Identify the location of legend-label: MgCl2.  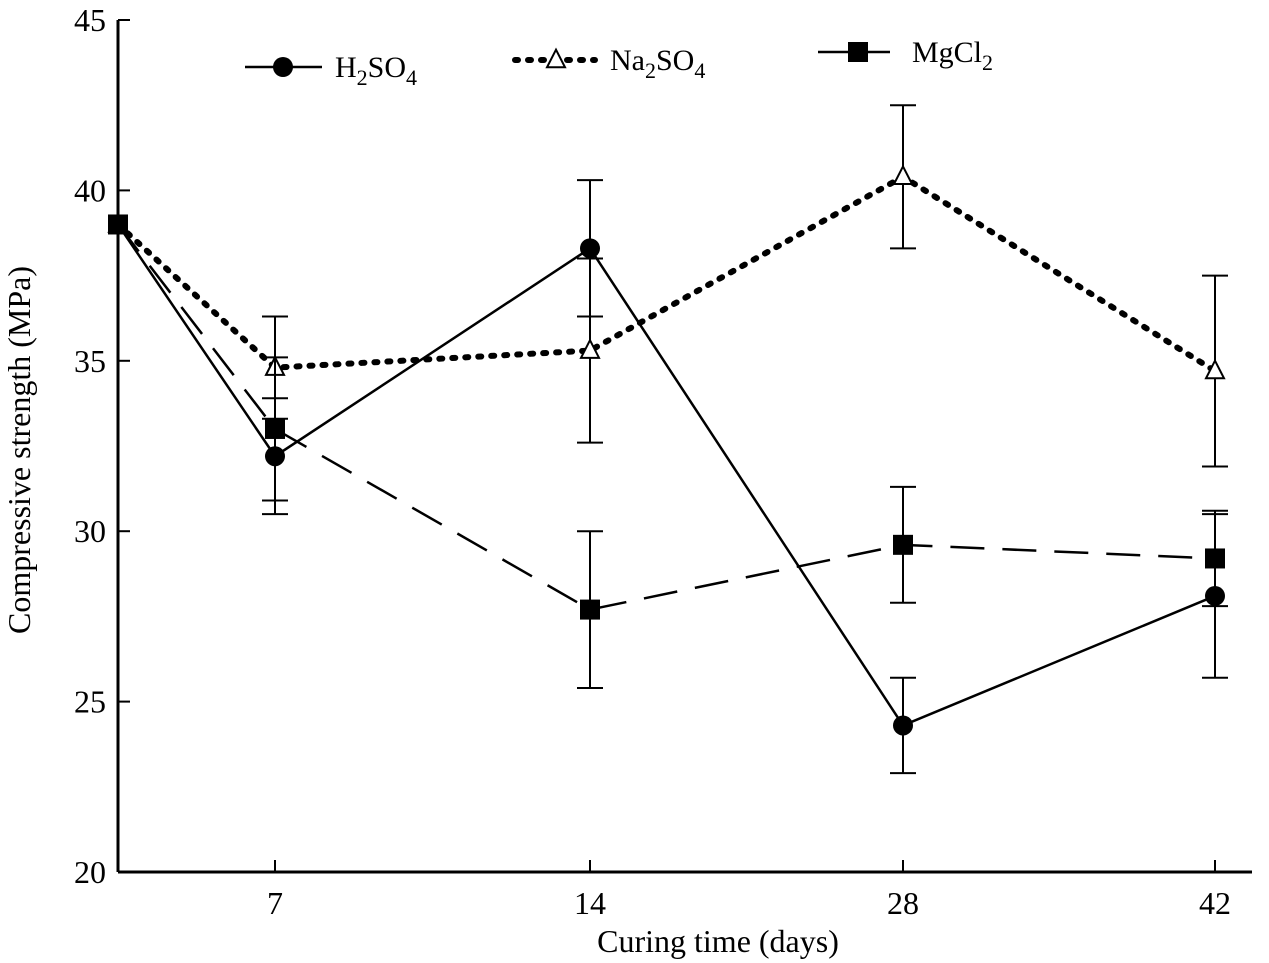
(952, 55).